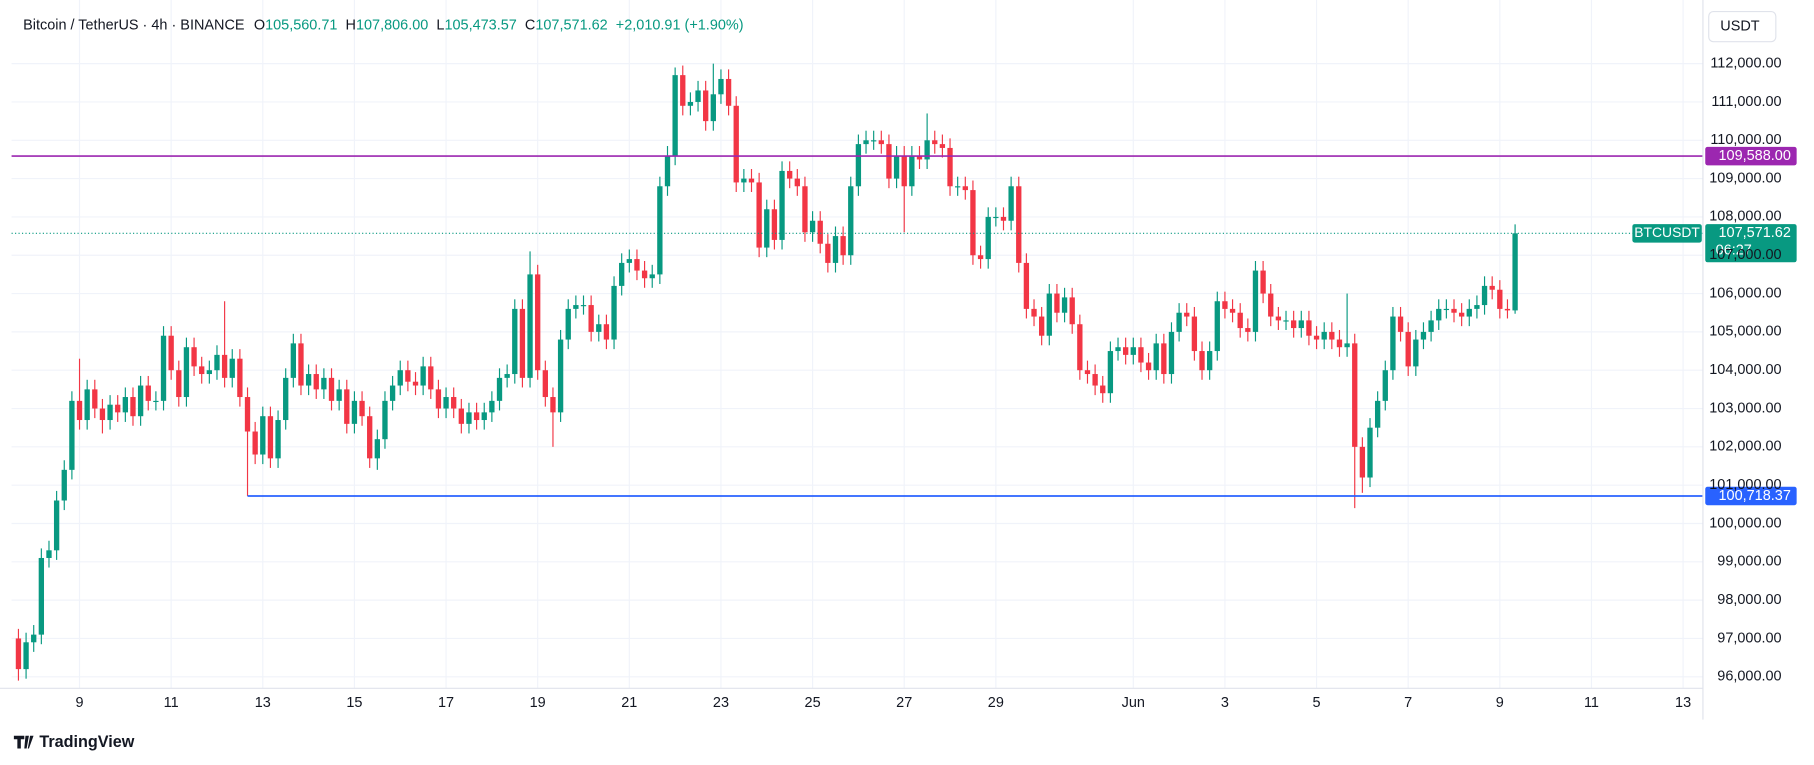  Describe the element at coordinates (1746, 102) in the screenshot. I see `y-tick-label: 111,000.00` at that location.